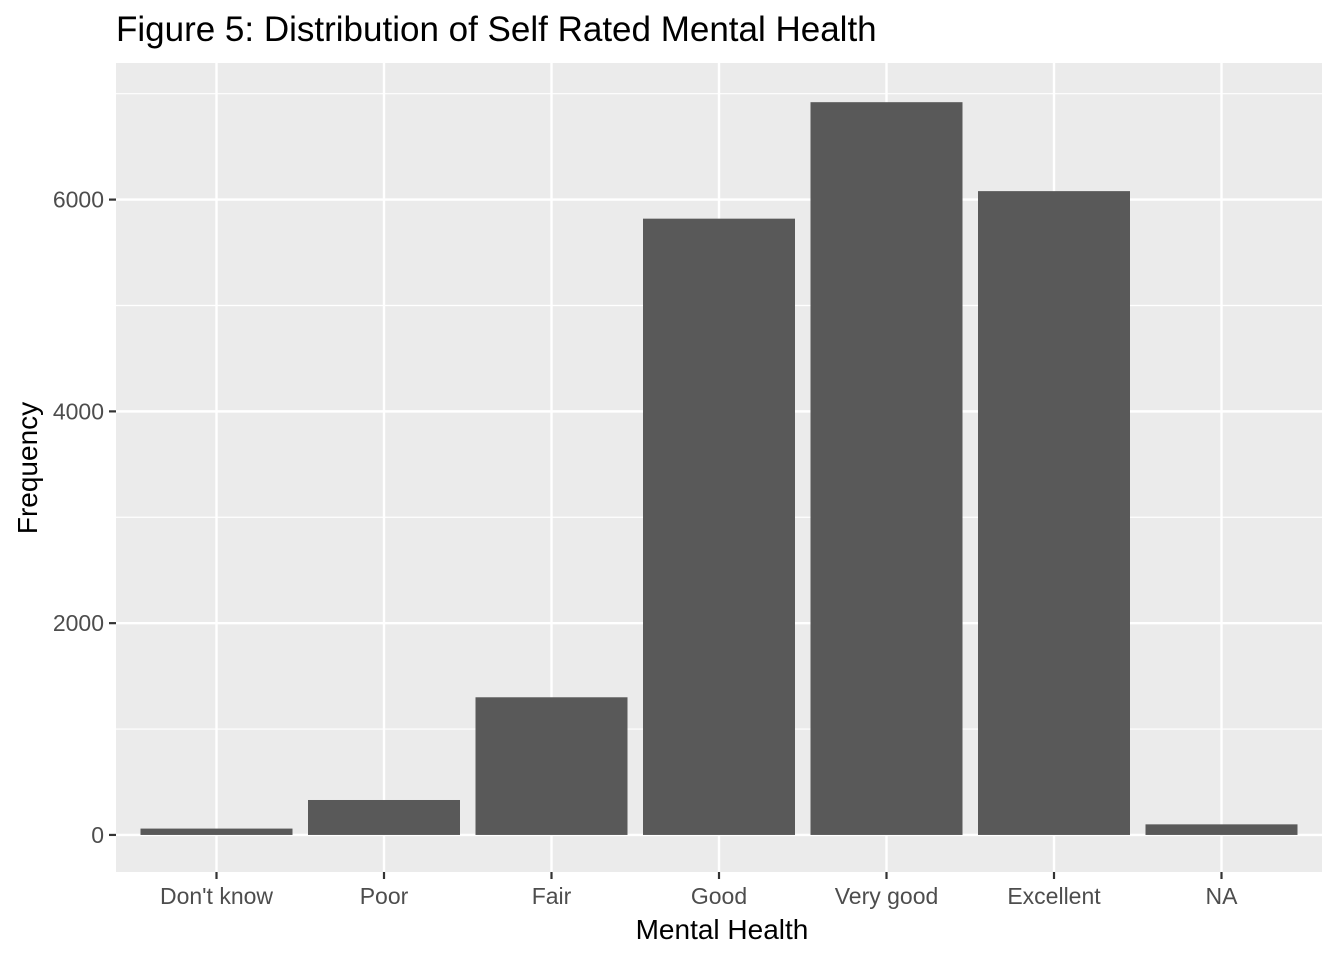 This screenshot has width=1344, height=960. I want to click on x-tick-label: Excellent, so click(1054, 896).